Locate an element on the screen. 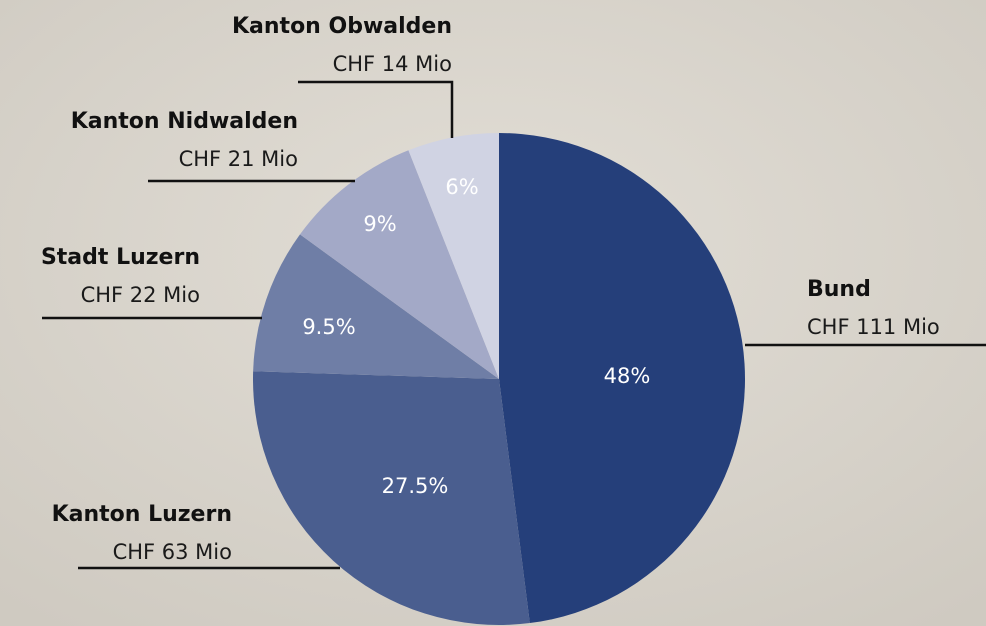 The image size is (986, 626). amount-label: CHF 63 Mio is located at coordinates (172, 552).